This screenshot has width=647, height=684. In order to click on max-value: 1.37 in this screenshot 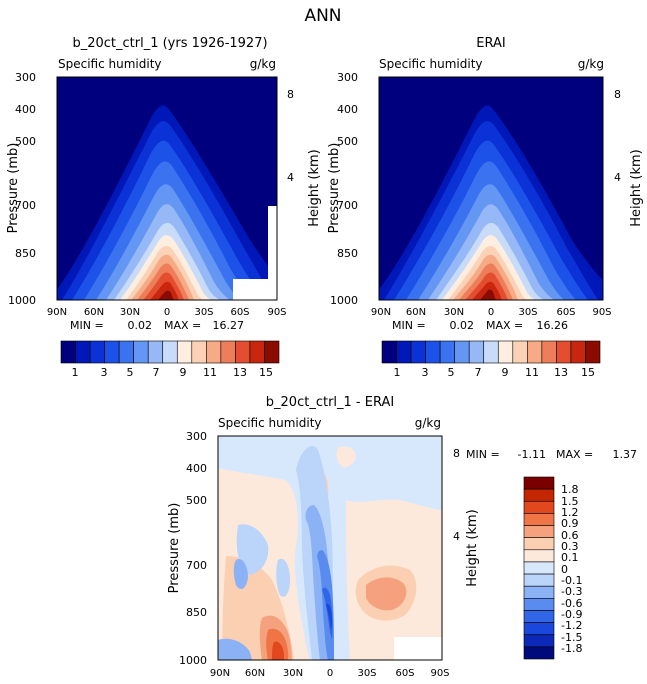, I will do `click(625, 454)`.